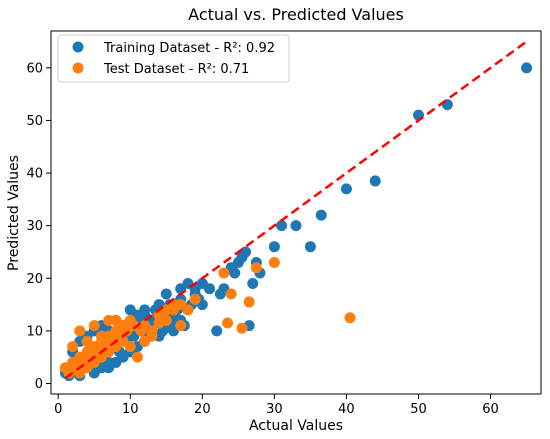 The image size is (550, 439). I want to click on legend-label-test: Test Dataset - R²: 0.71, so click(176, 69).